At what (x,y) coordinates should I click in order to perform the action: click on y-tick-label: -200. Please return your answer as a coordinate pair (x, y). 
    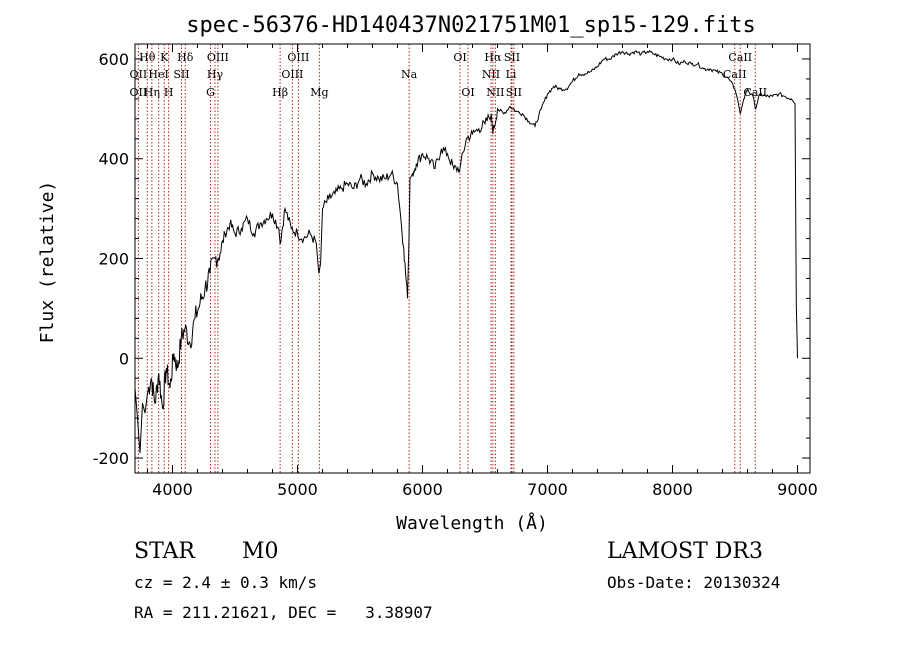
    Looking at the image, I should click on (111, 458).